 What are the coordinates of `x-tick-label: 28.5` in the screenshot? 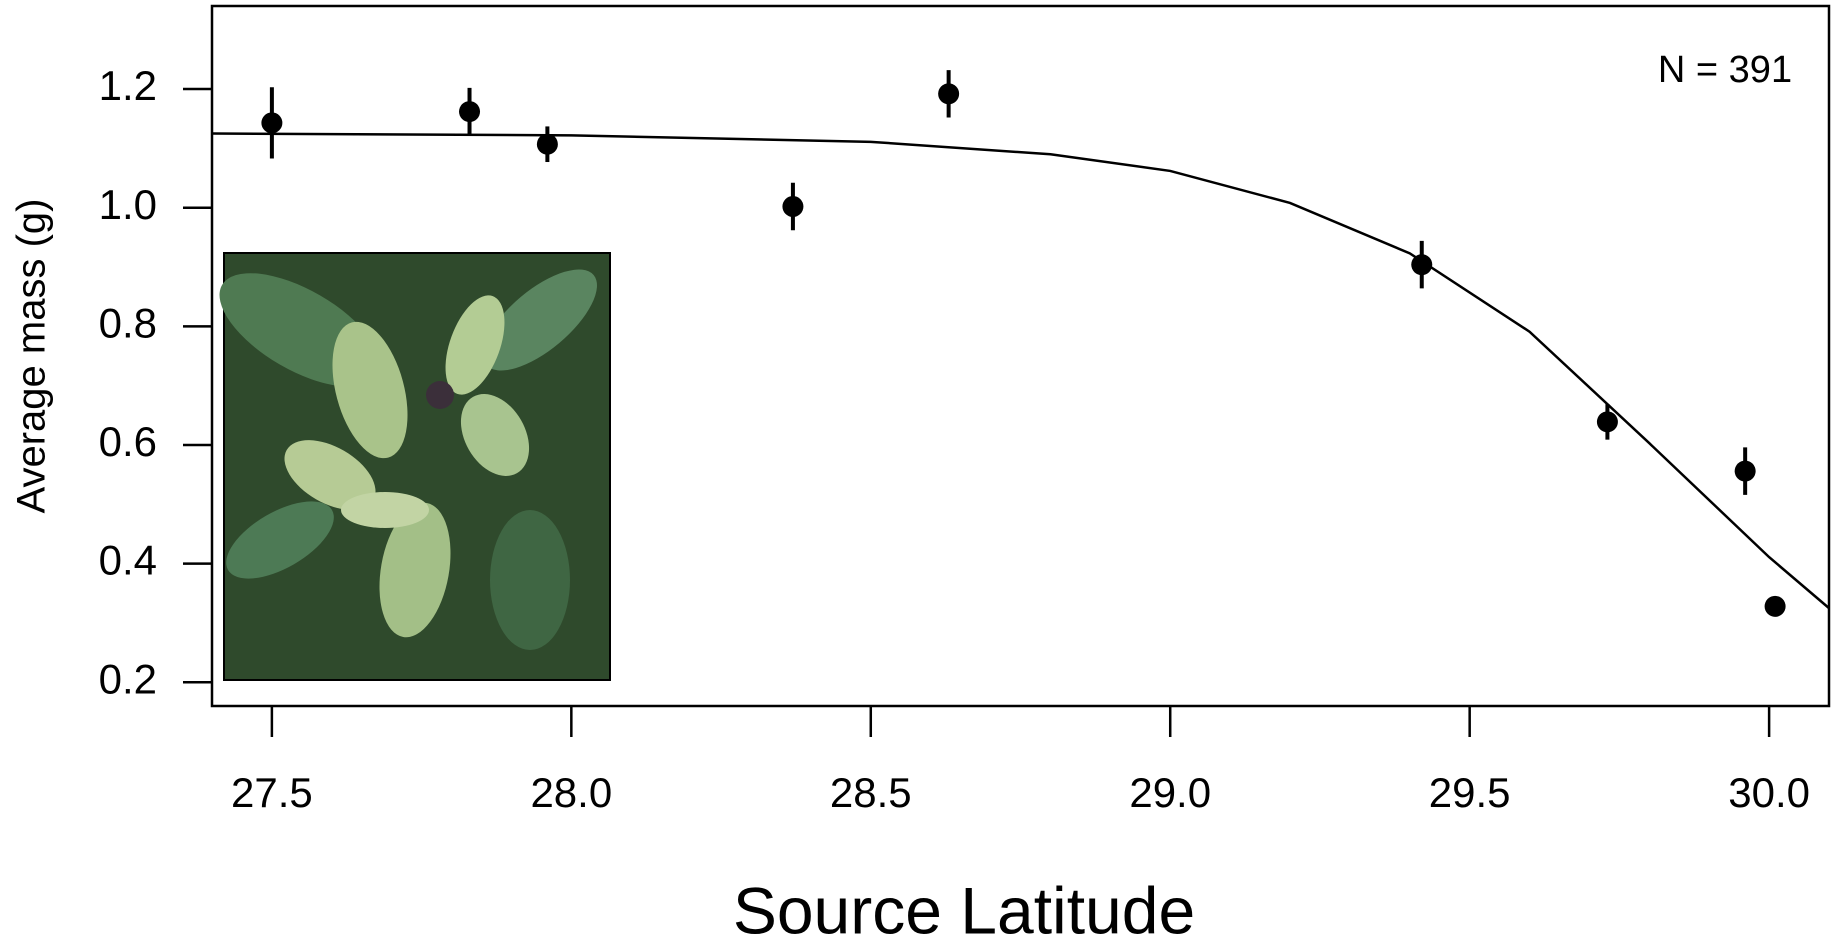 It's located at (871, 792).